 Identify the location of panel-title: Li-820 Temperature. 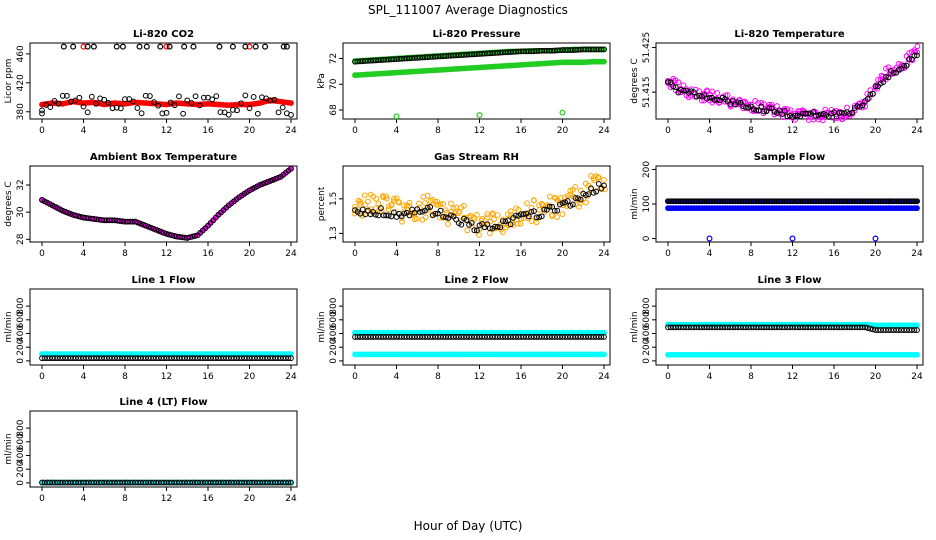
(789, 34).